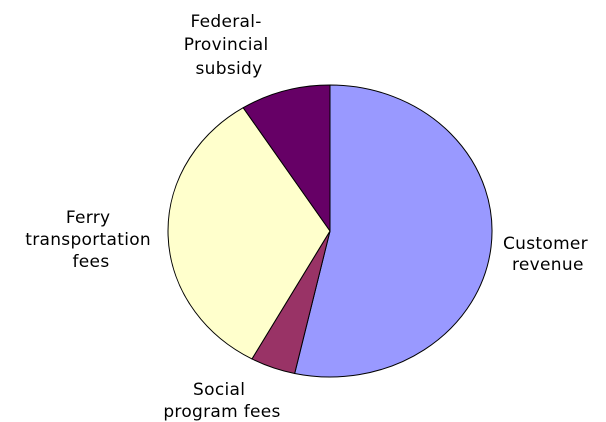  What do you see at coordinates (90, 240) in the screenshot?
I see `label-ferry-transportation-fees: Ferry transportation fees` at bounding box center [90, 240].